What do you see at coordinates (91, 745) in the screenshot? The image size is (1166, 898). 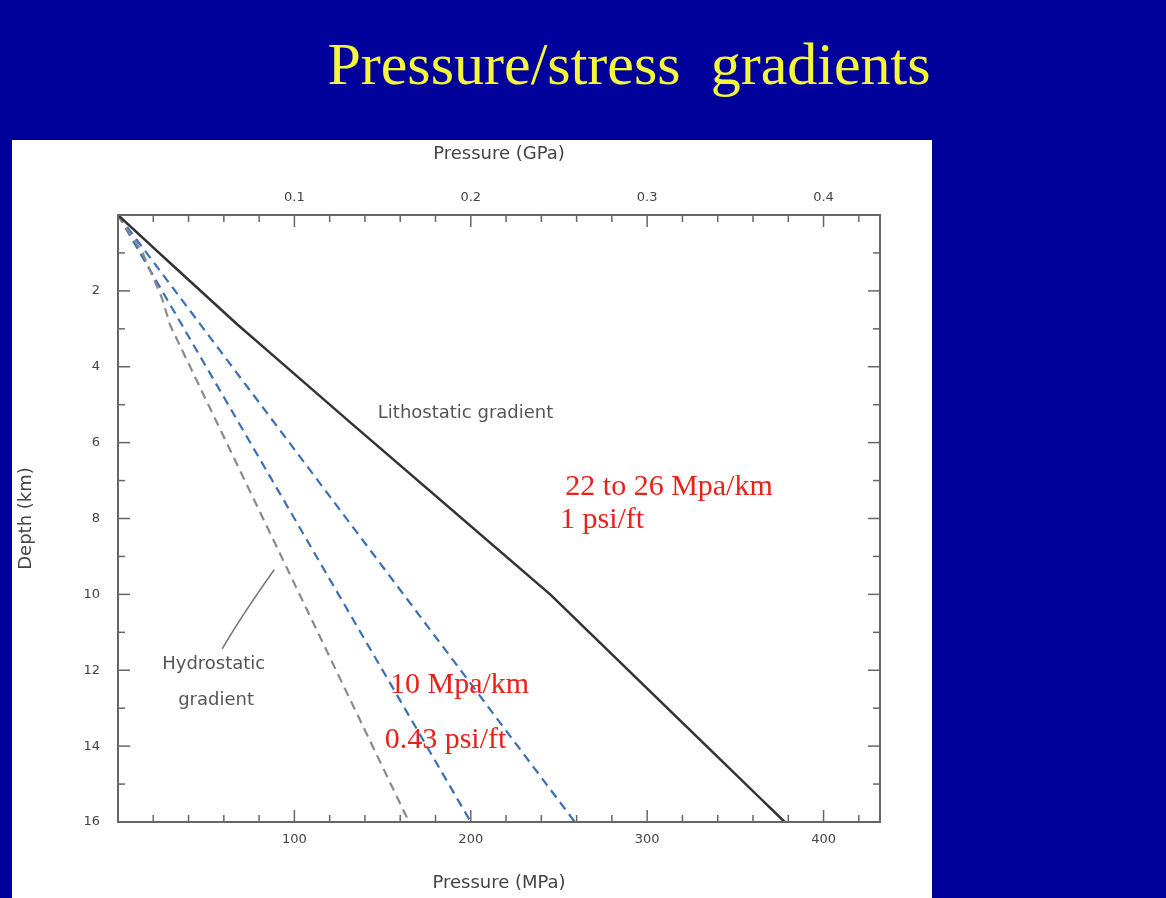 I see `y-tick-label: 14` at bounding box center [91, 745].